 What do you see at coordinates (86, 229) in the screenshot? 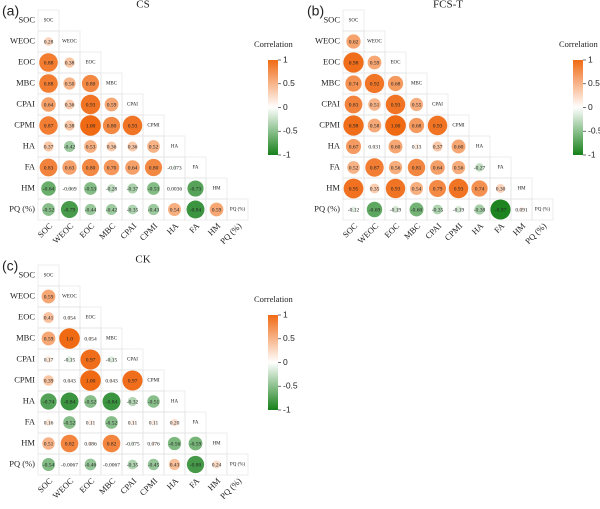
I see `column-label: EOC` at bounding box center [86, 229].